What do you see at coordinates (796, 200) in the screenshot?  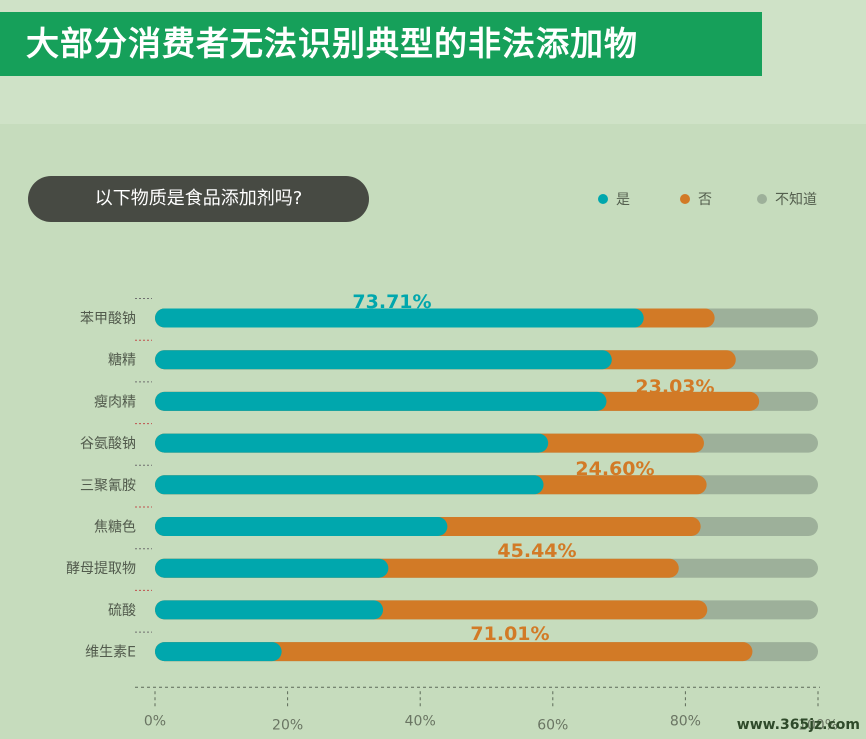 I see `legend-label-unknown: 不知道` at bounding box center [796, 200].